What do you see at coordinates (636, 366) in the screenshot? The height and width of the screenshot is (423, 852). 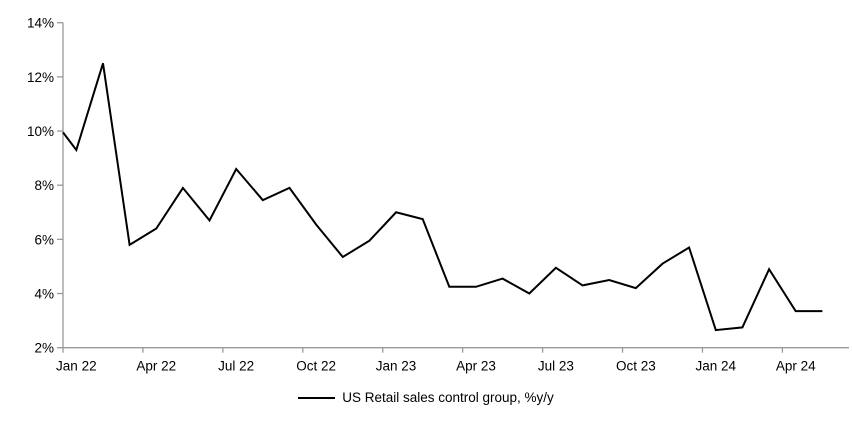 I see `x-tick-label: Oct 23` at bounding box center [636, 366].